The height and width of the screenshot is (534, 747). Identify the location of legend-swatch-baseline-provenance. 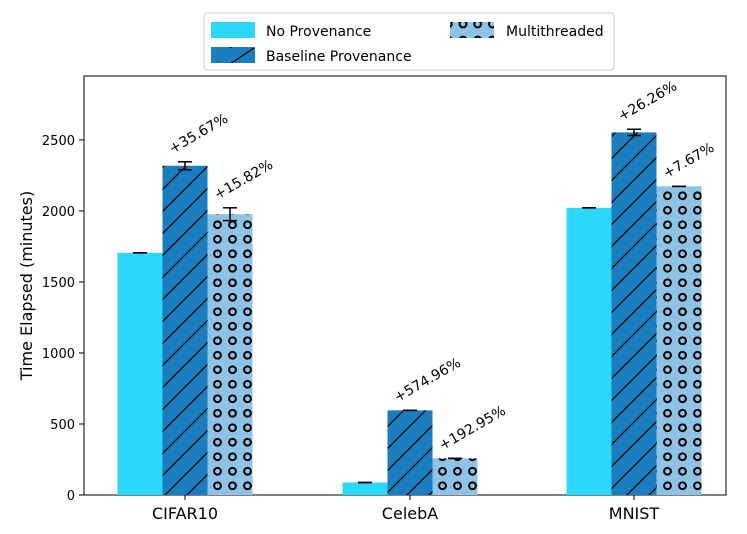
(233, 55).